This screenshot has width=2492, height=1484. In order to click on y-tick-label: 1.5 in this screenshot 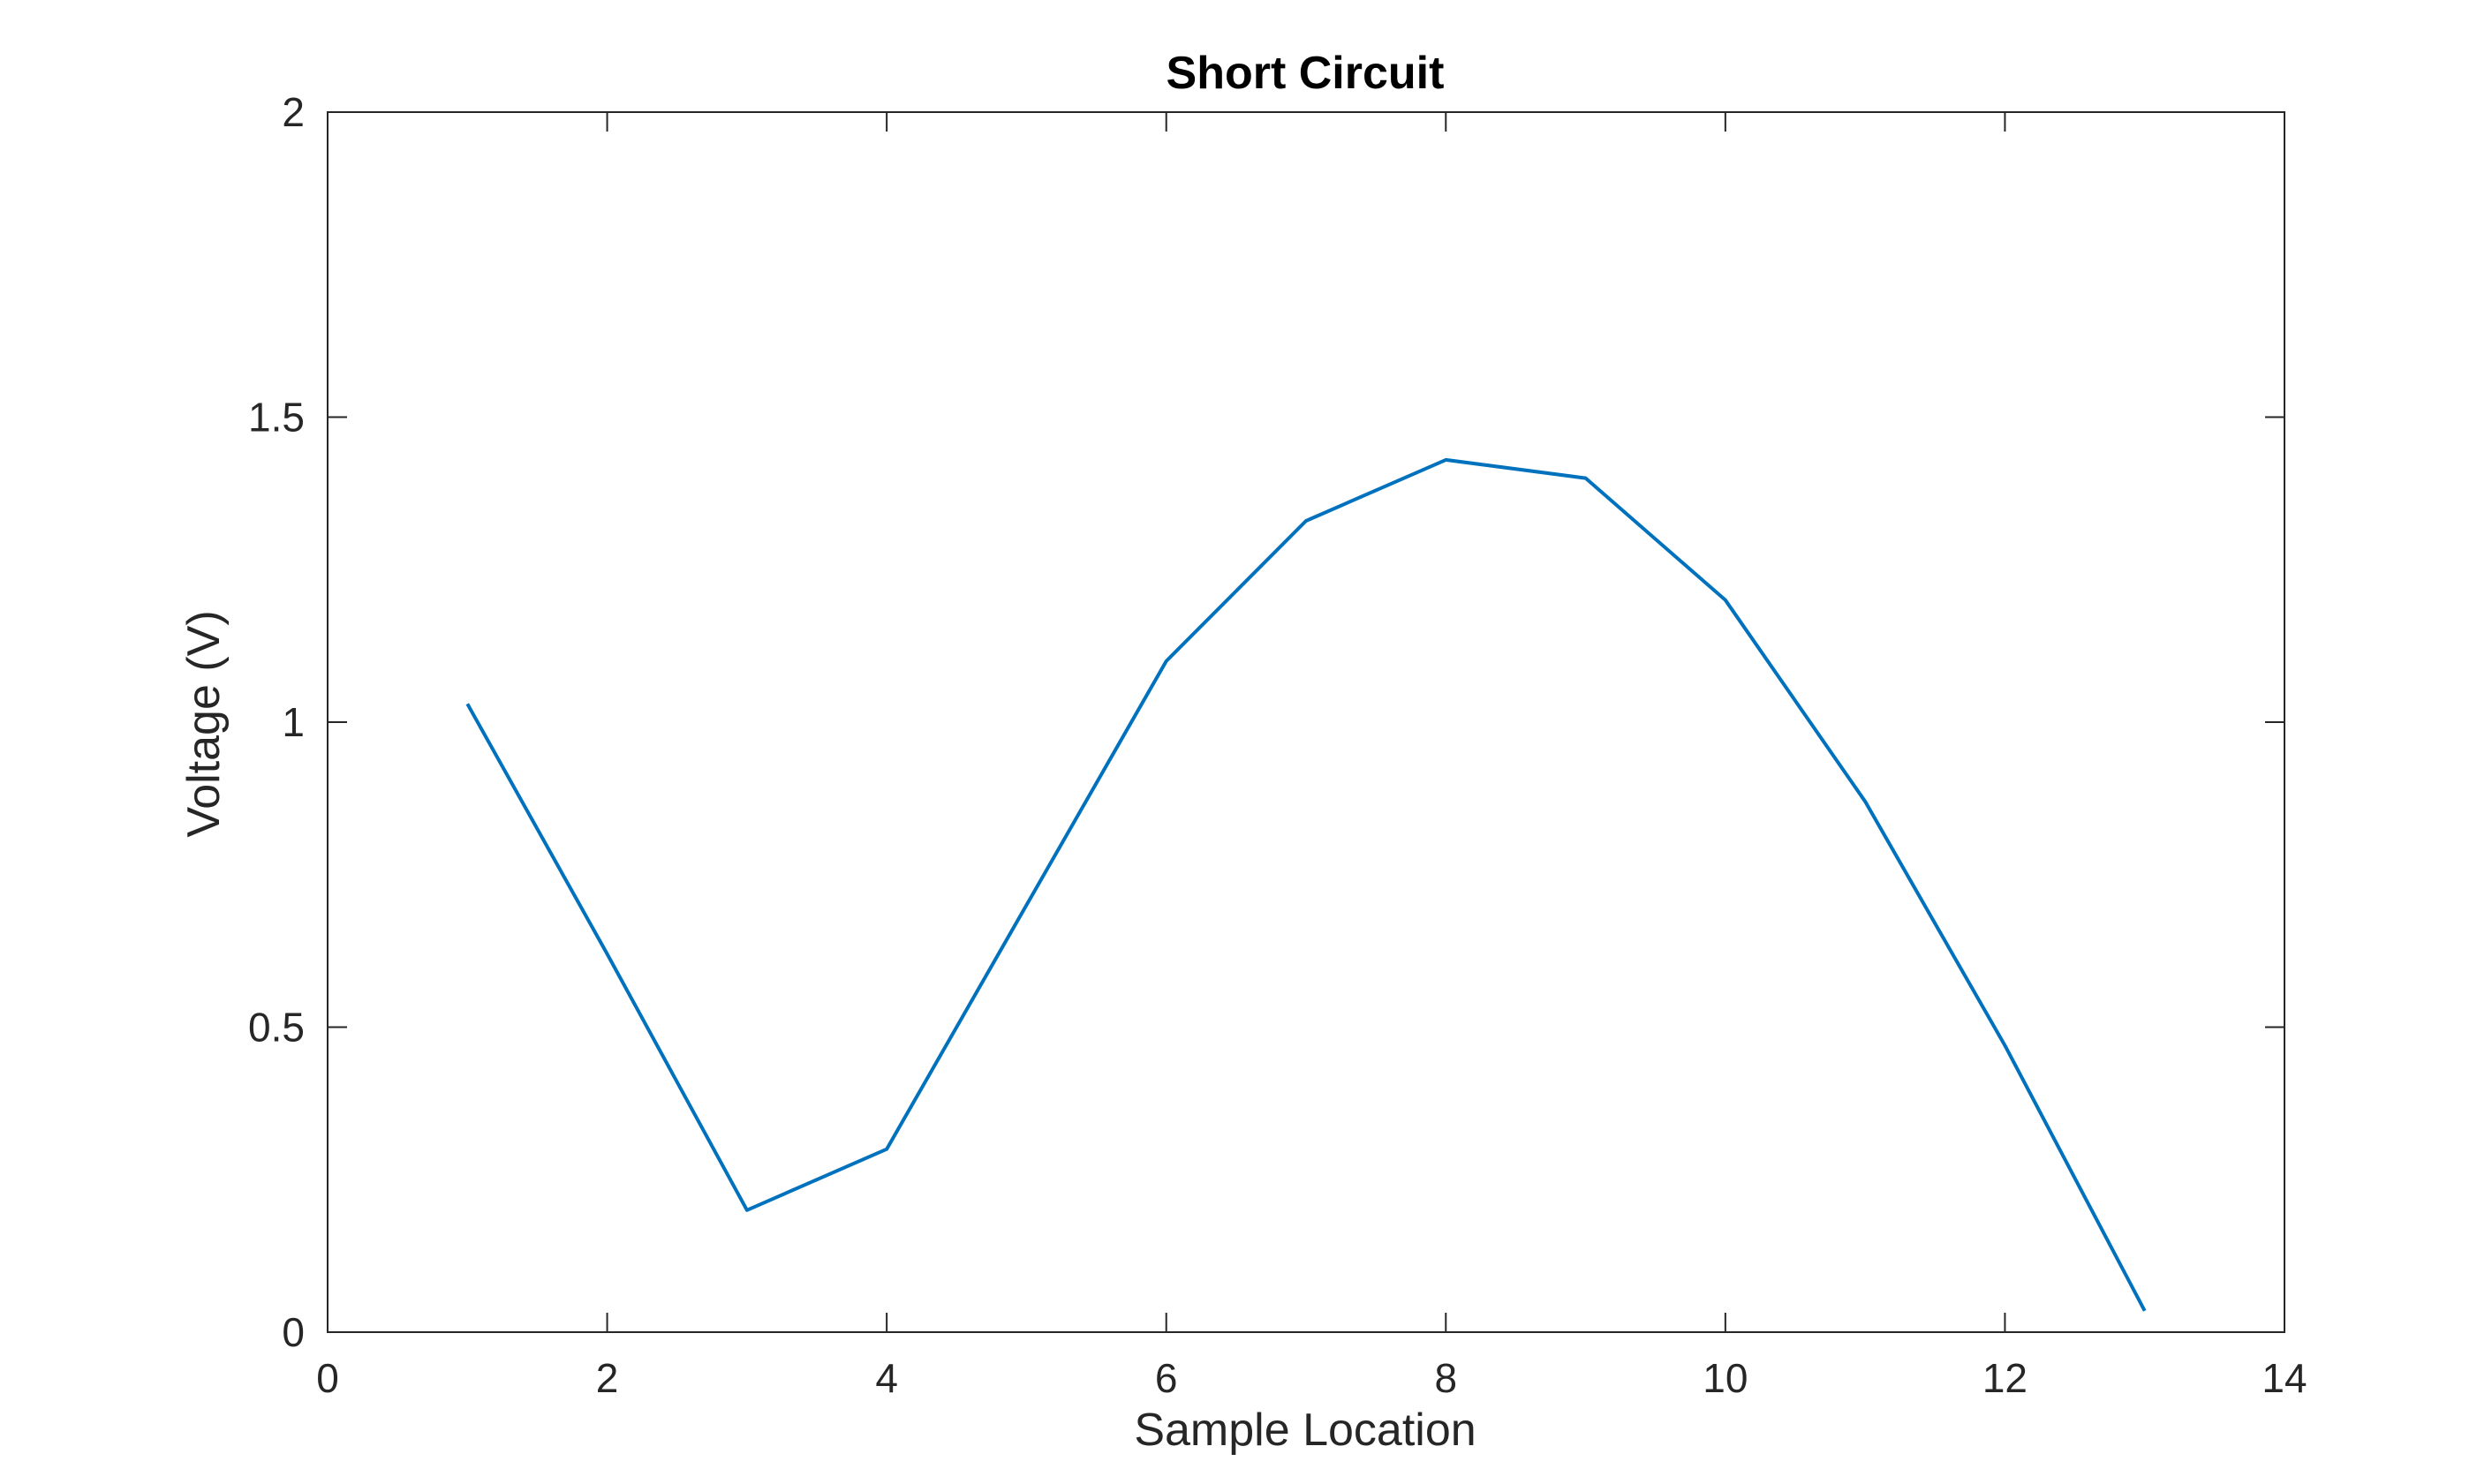, I will do `click(276, 418)`.